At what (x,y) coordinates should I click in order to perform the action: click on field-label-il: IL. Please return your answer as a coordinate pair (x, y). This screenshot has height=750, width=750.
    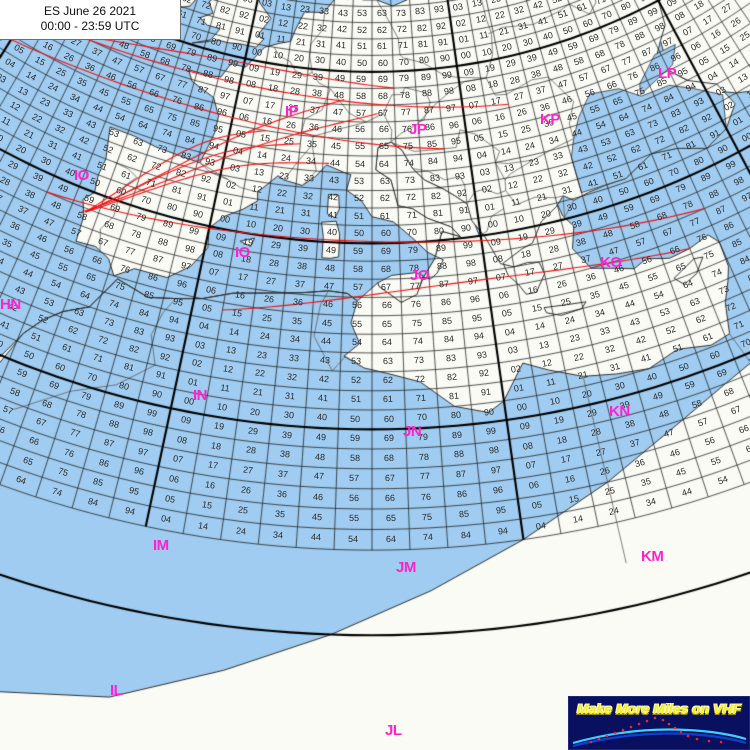
    Looking at the image, I should click on (116, 690).